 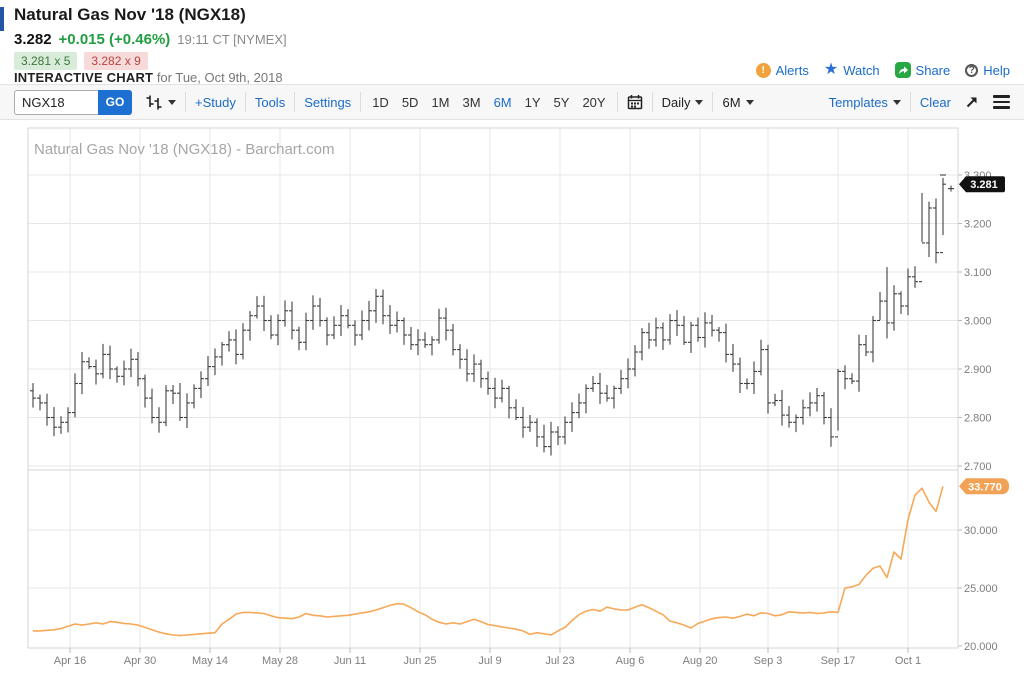 What do you see at coordinates (882, 70) in the screenshot?
I see `quick-links: ! Alerts ★ Watch Share ? Help` at bounding box center [882, 70].